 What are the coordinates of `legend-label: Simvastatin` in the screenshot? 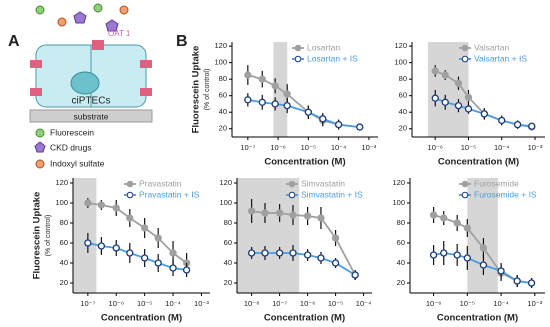 It's located at (323, 183).